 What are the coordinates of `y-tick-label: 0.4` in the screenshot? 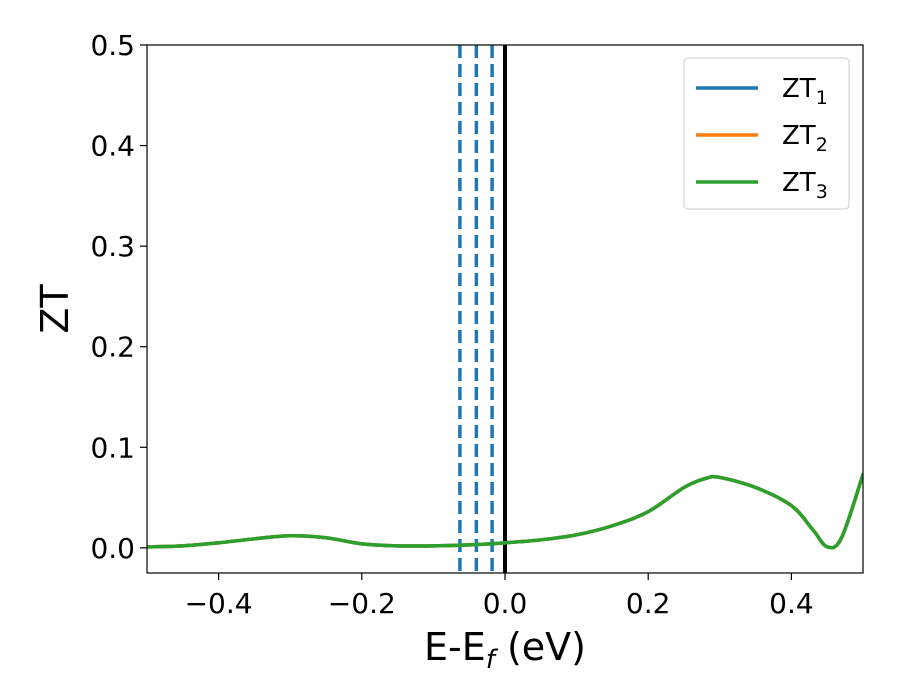 It's located at (112, 146).